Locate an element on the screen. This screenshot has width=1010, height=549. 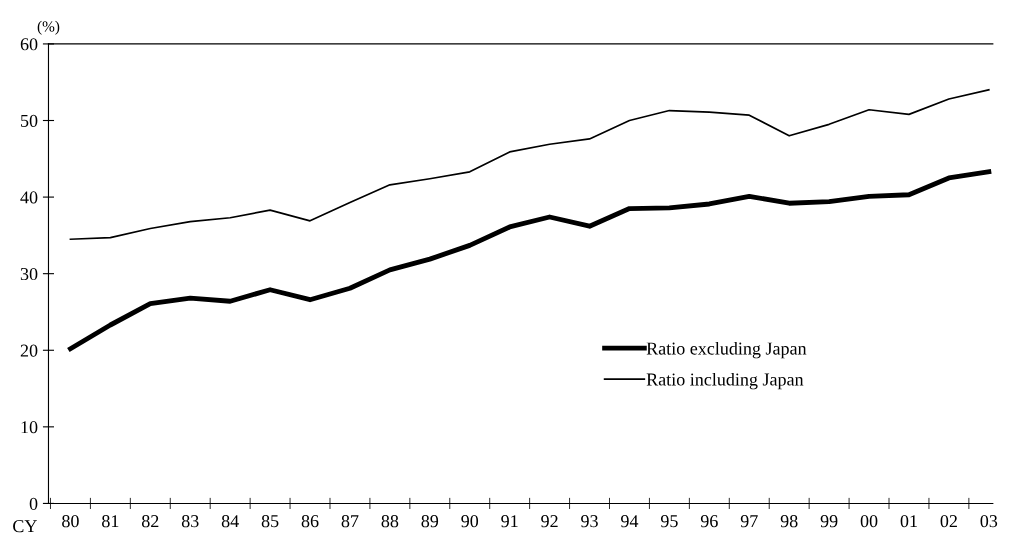
y-tick-label: 40 is located at coordinates (29, 197).